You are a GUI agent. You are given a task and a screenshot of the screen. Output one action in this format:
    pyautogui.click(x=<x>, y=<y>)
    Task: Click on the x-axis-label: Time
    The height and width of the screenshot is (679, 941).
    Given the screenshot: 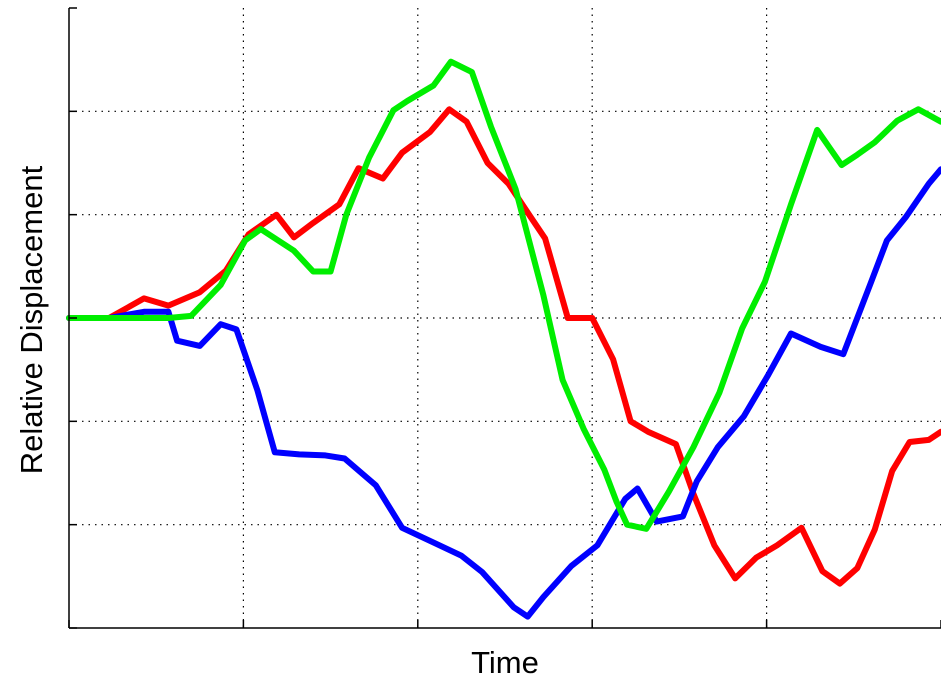 What is the action you would take?
    pyautogui.click(x=505, y=662)
    